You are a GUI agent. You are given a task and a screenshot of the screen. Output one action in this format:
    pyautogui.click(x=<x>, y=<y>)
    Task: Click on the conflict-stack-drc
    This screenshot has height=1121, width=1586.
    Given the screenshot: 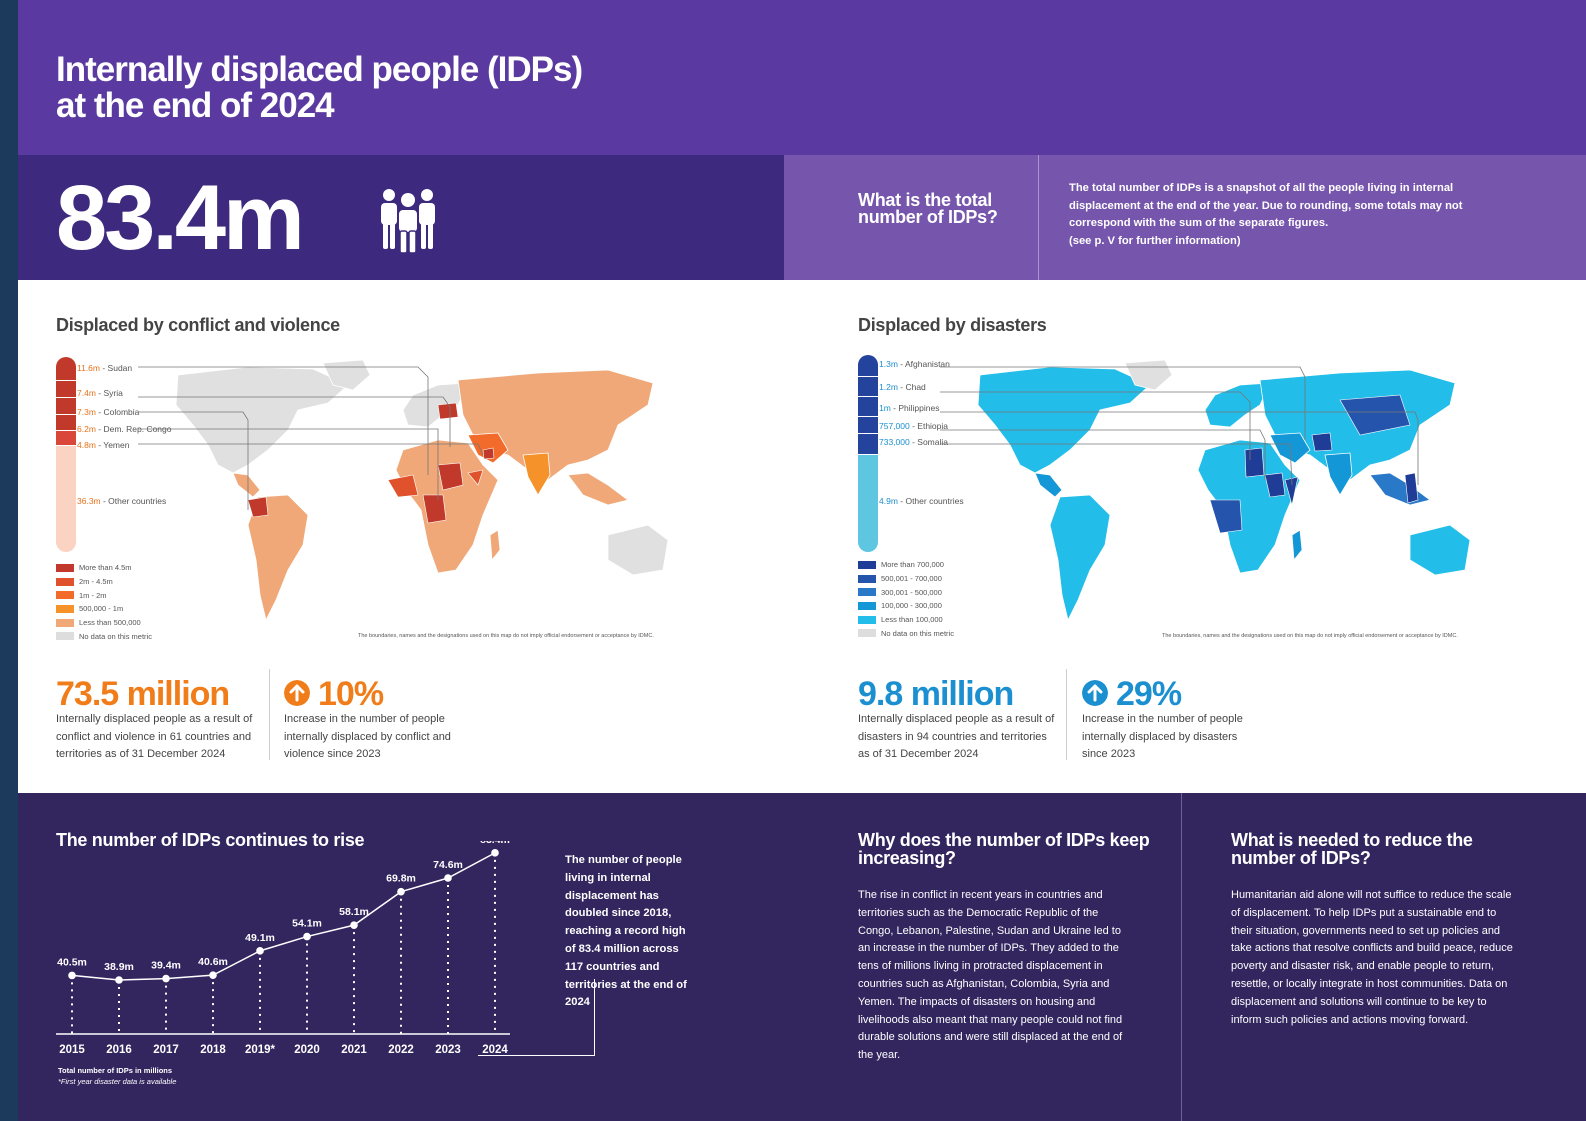 What is the action you would take?
    pyautogui.click(x=66, y=423)
    